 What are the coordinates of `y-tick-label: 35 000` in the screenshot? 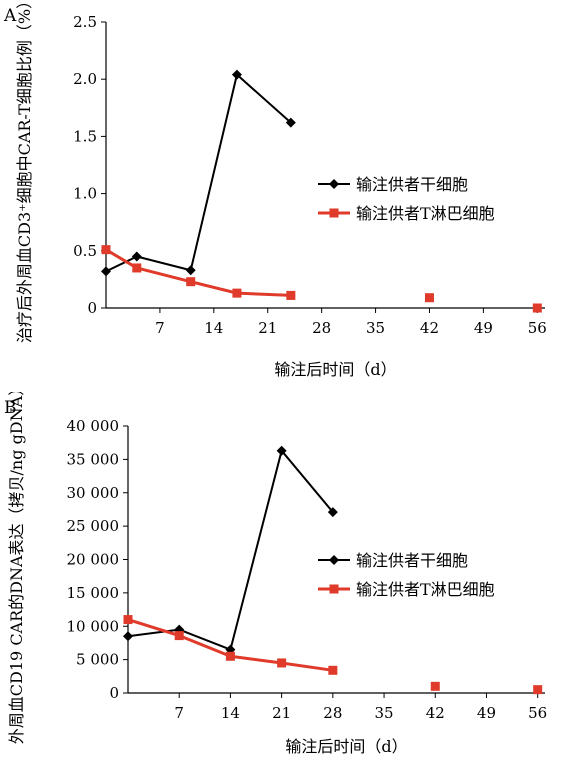 It's located at (93, 459).